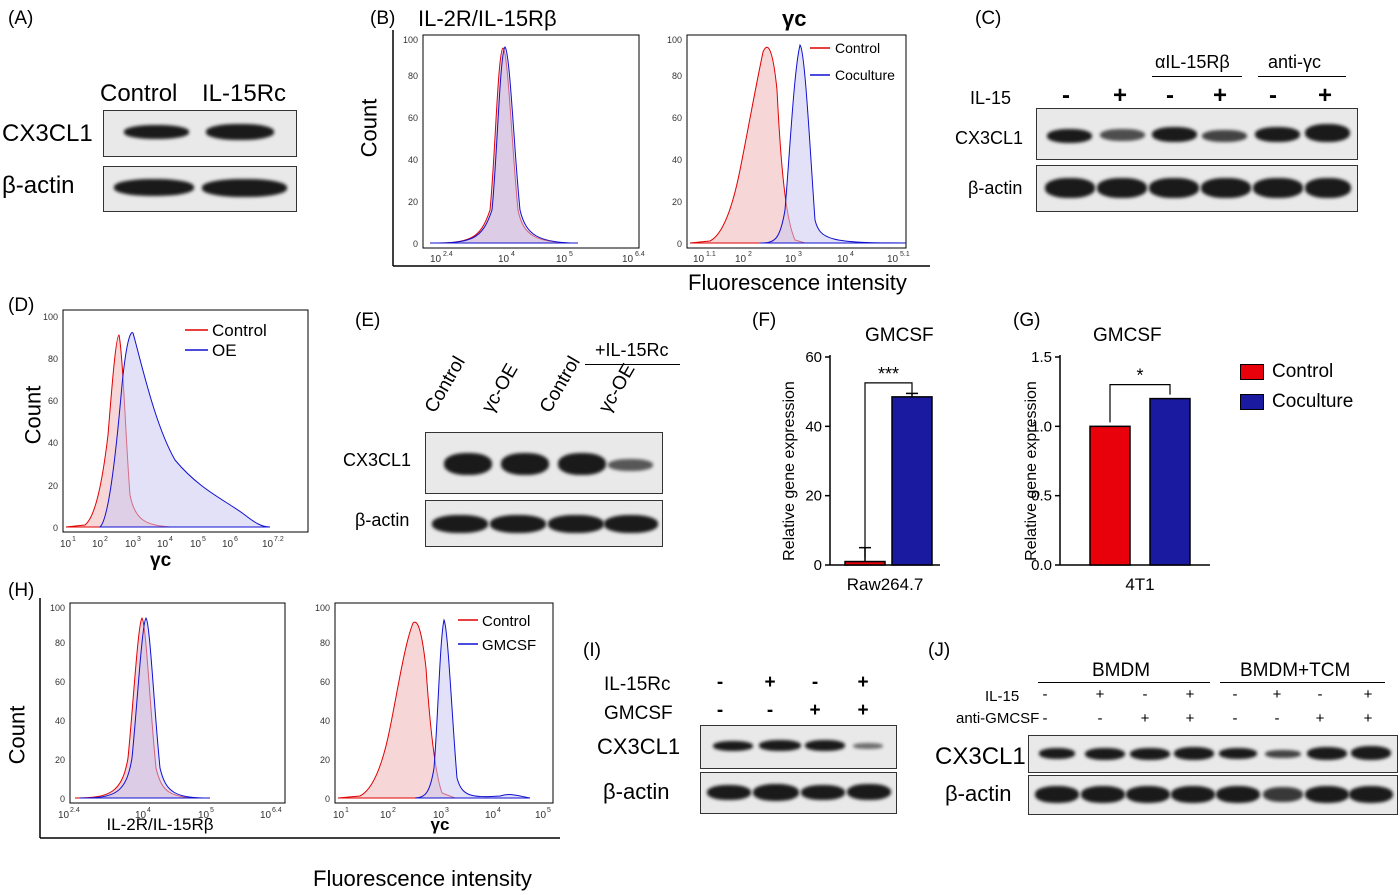  Describe the element at coordinates (1110, 495) in the screenshot. I see `bar-control` at that location.